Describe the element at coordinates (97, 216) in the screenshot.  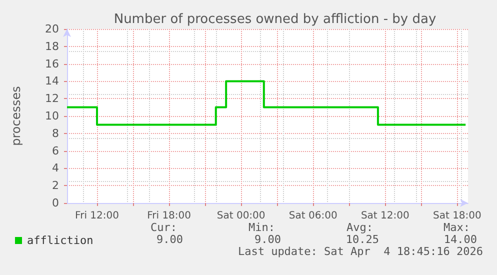
I see `x-tick-label: Fri 12:00` at that location.